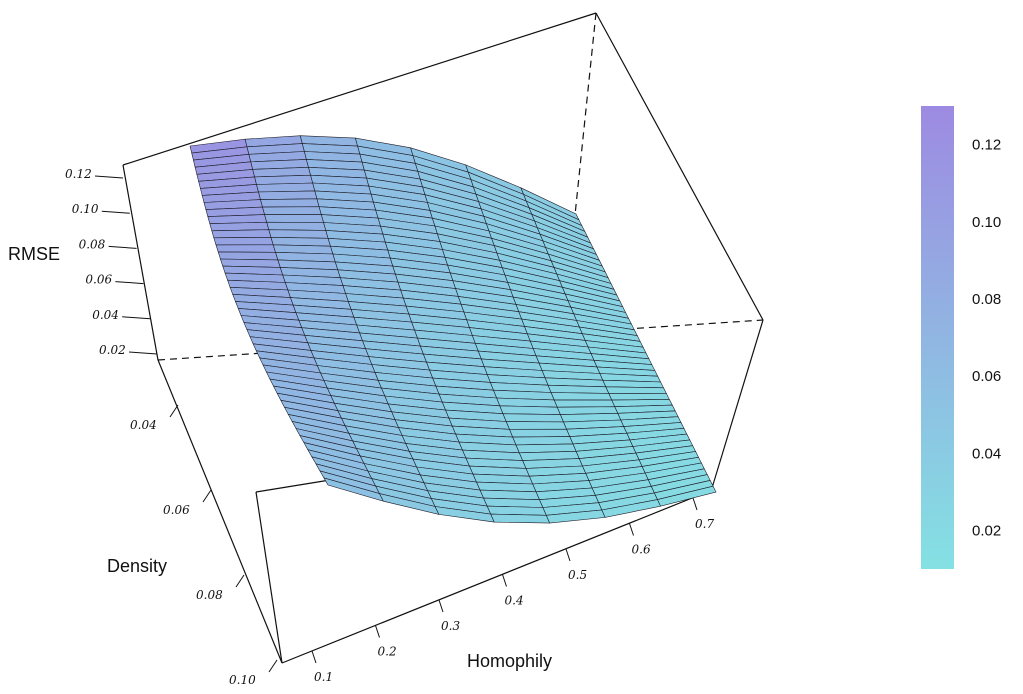 This screenshot has height=694, width=1023. What do you see at coordinates (986, 299) in the screenshot?
I see `colorbar-tick-label: 0.08` at bounding box center [986, 299].